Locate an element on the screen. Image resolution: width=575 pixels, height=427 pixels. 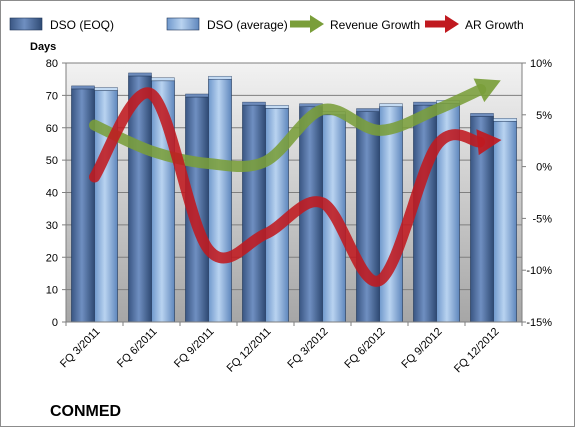
y-tick-label: 30 is located at coordinates (52, 226).